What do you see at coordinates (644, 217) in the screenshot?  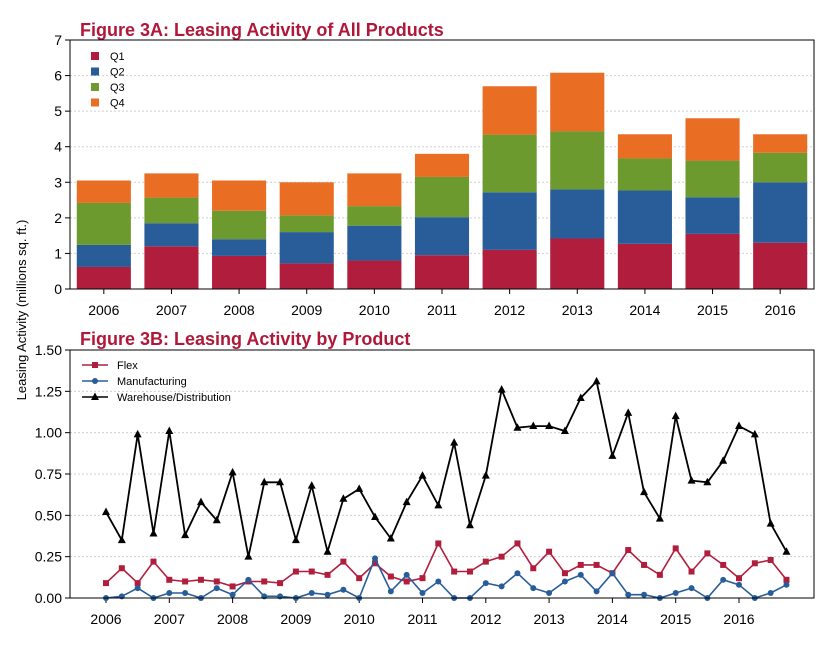 I see `bar-q2-2014` at bounding box center [644, 217].